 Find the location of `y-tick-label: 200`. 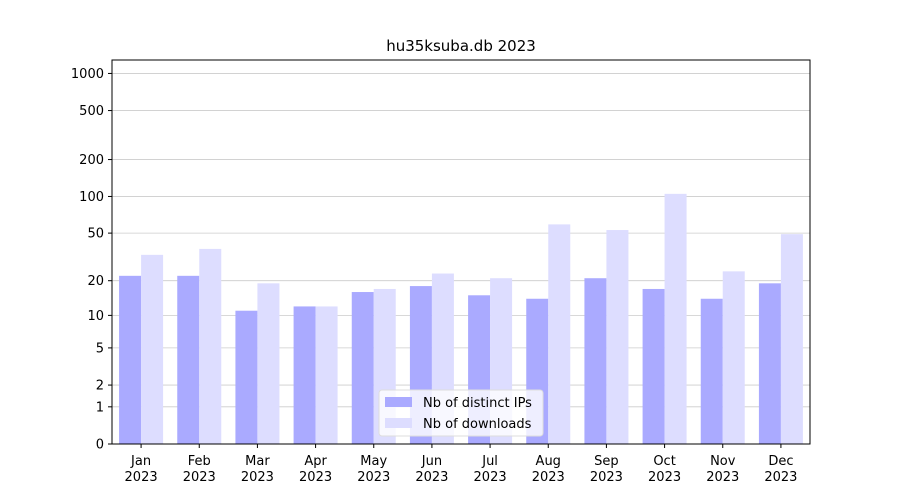

y-tick-label: 200 is located at coordinates (91, 160).